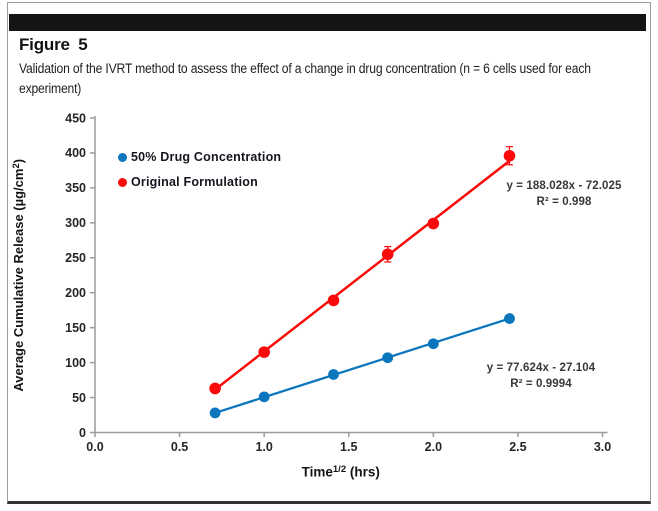 This screenshot has width=658, height=511. What do you see at coordinates (179, 447) in the screenshot?
I see `x-tick-label: 0.5` at bounding box center [179, 447].